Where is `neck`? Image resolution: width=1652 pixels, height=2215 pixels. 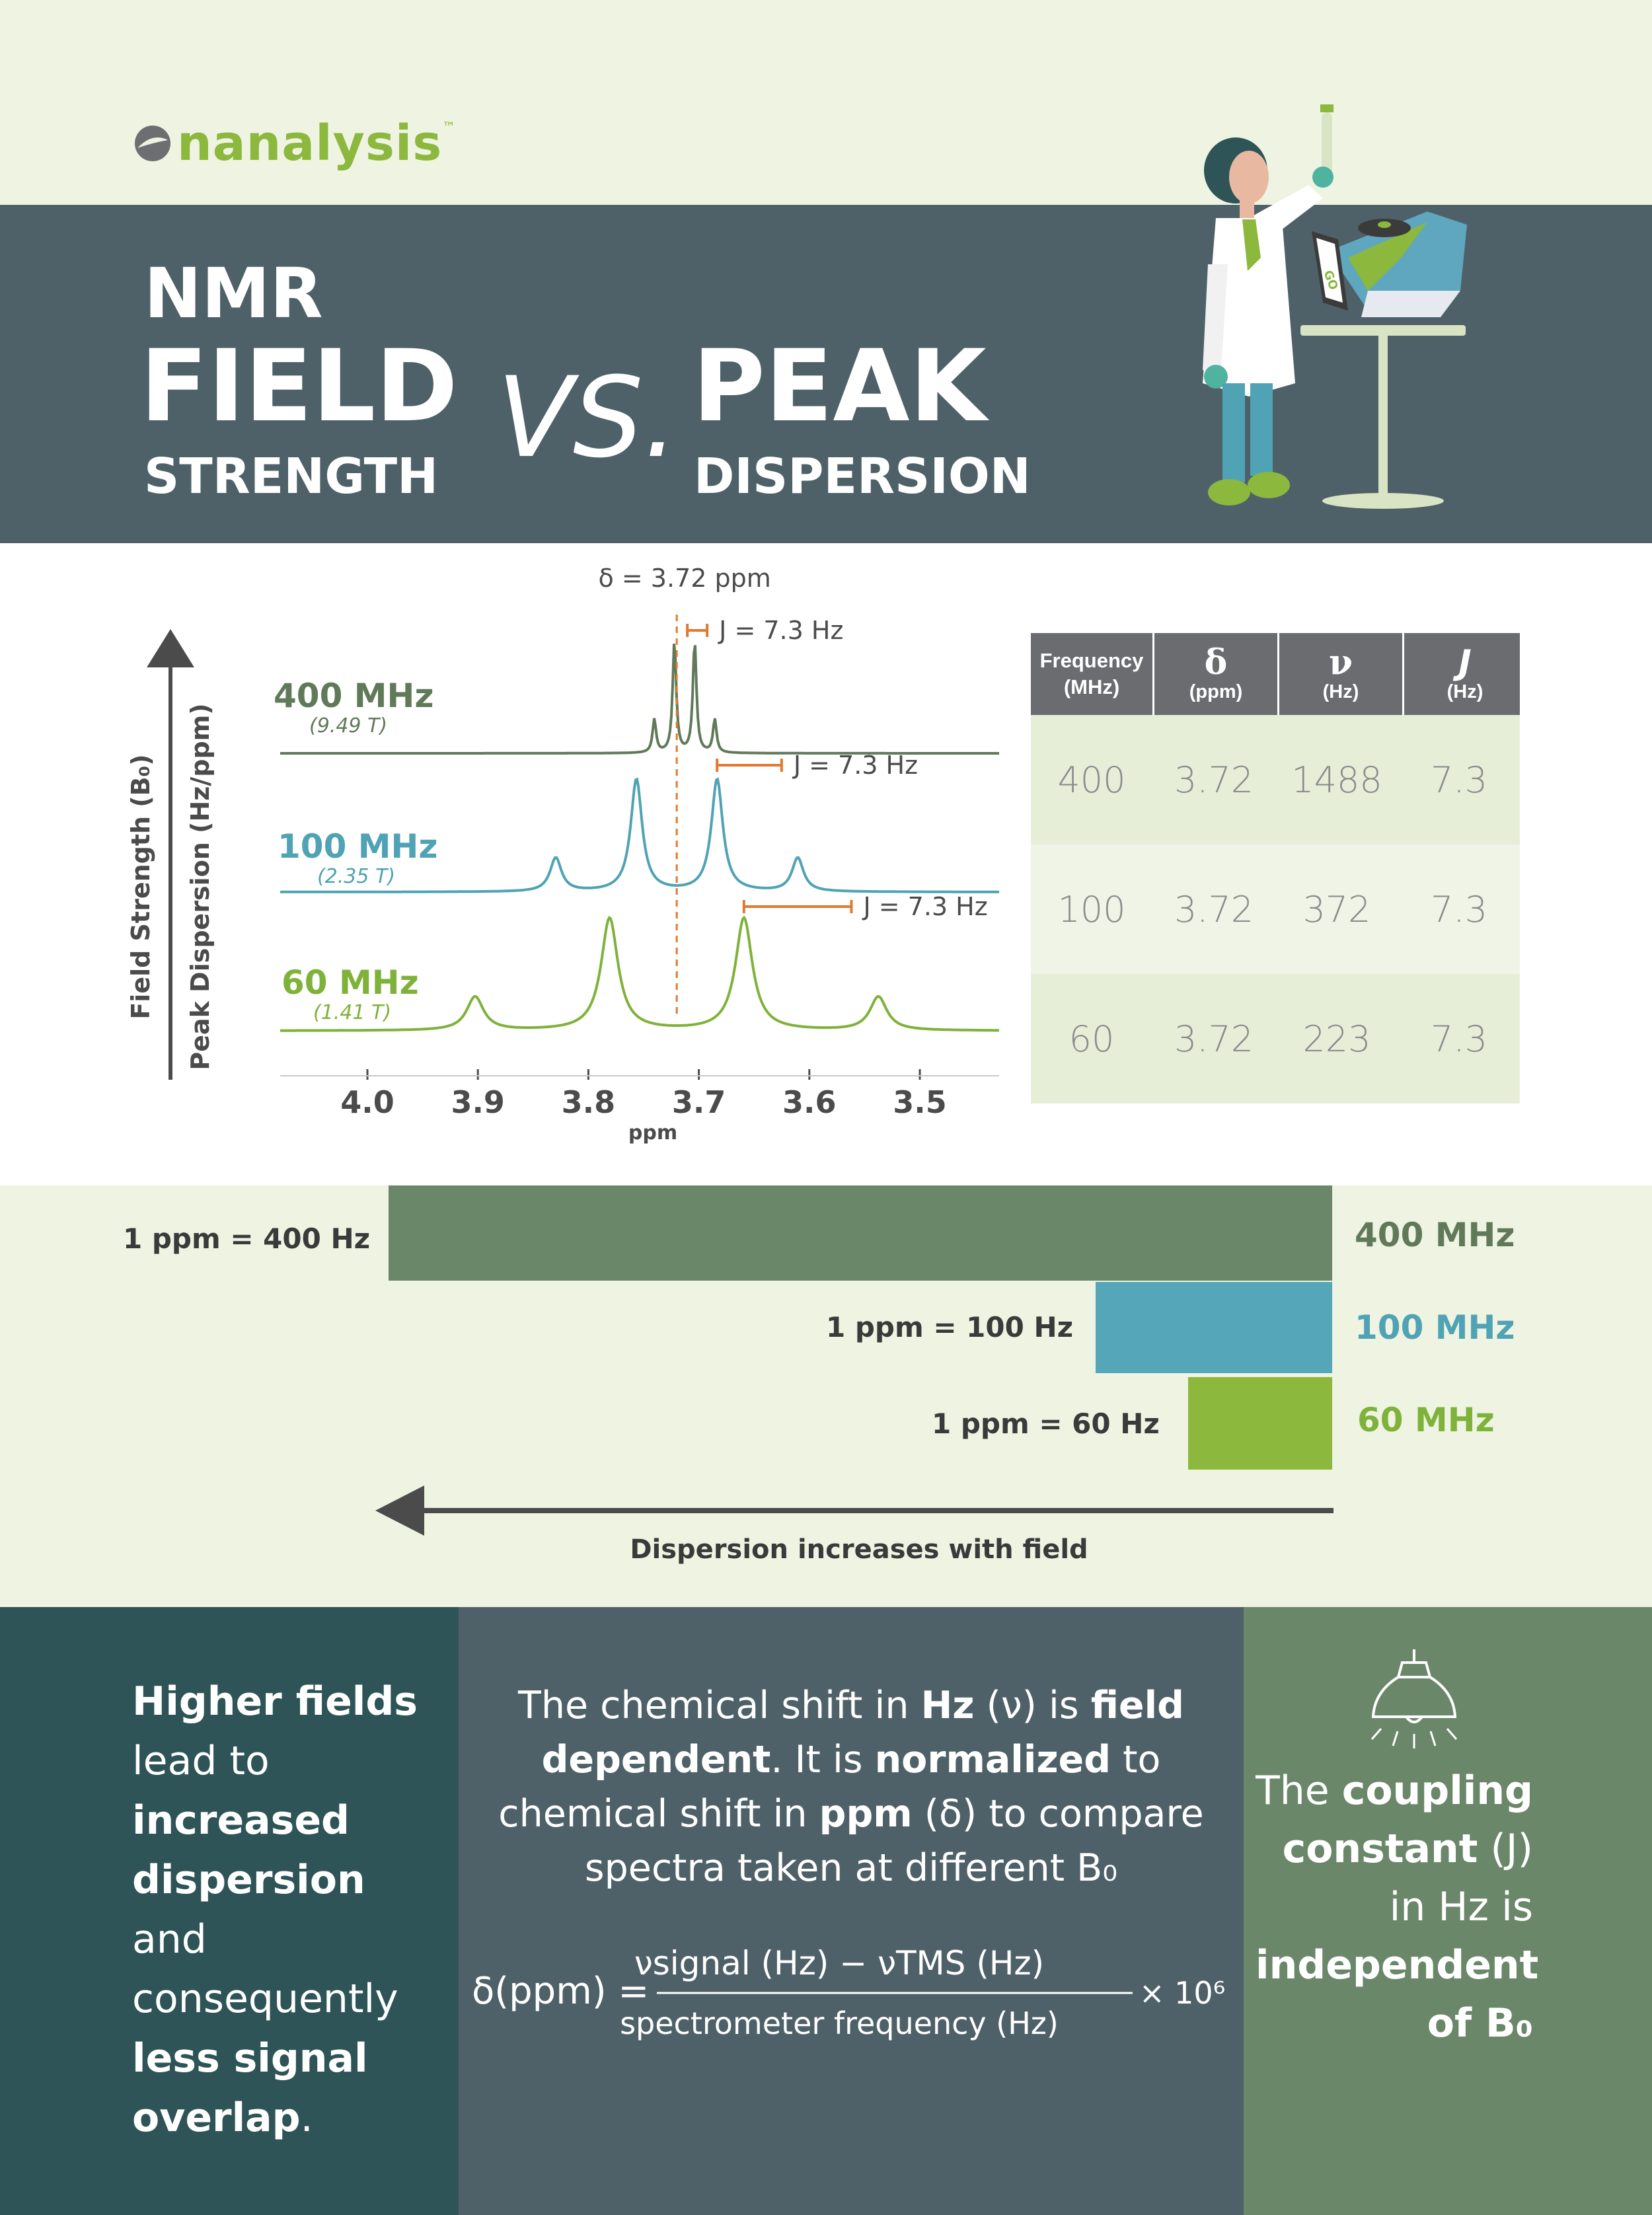 neck is located at coordinates (1247, 208).